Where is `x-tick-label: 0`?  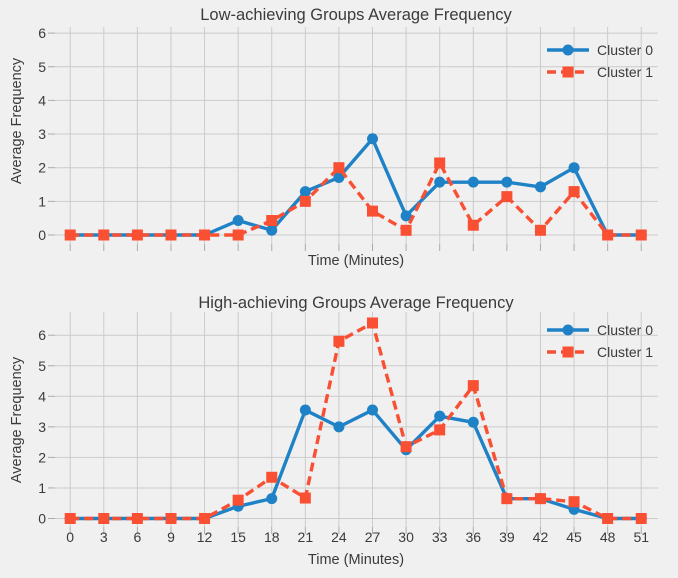
x-tick-label: 0 is located at coordinates (70, 537).